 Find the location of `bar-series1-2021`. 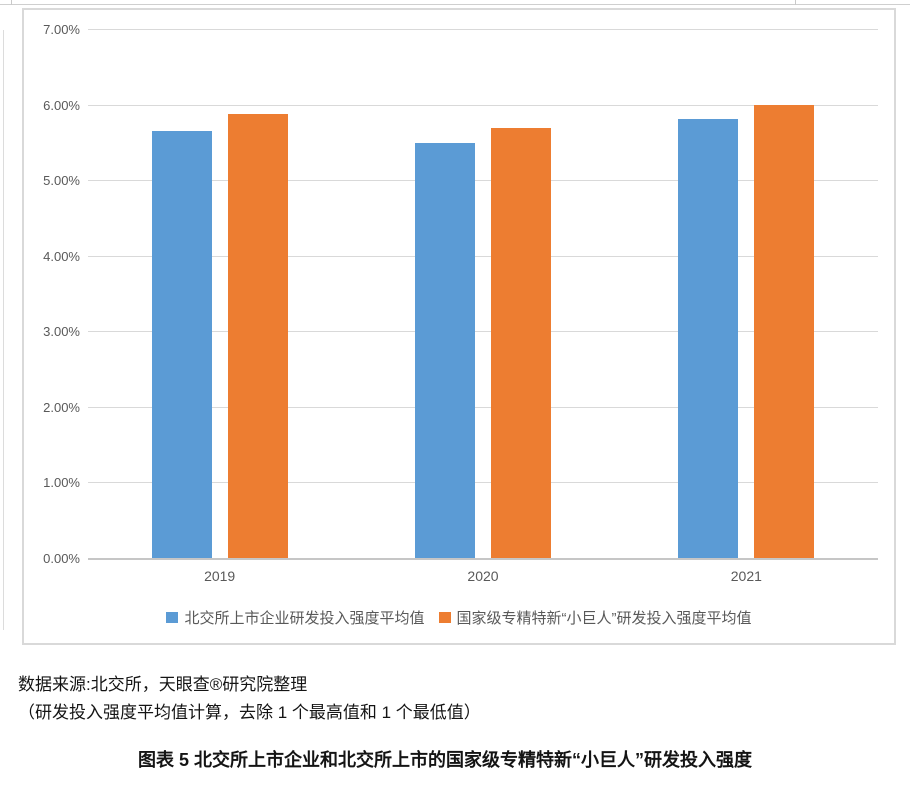

bar-series1-2021 is located at coordinates (708, 338).